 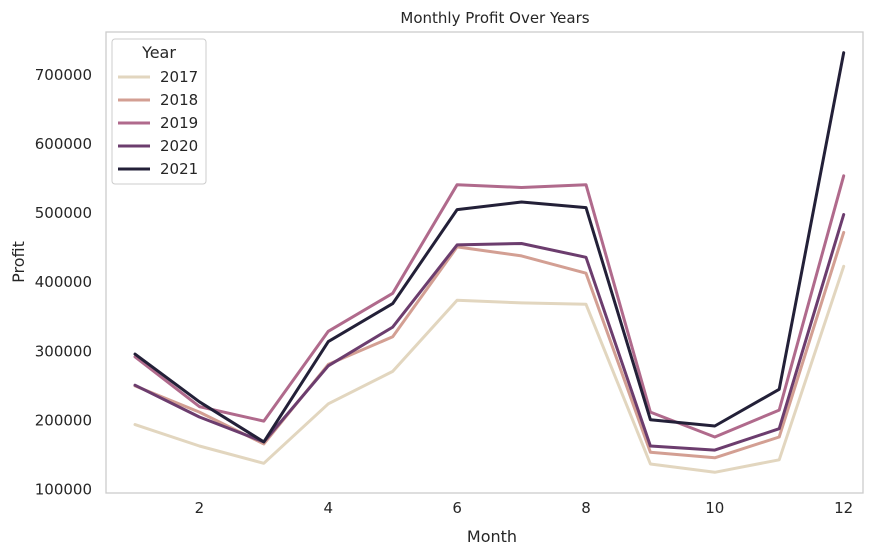 I want to click on x-tick-label: 4, so click(x=328, y=508).